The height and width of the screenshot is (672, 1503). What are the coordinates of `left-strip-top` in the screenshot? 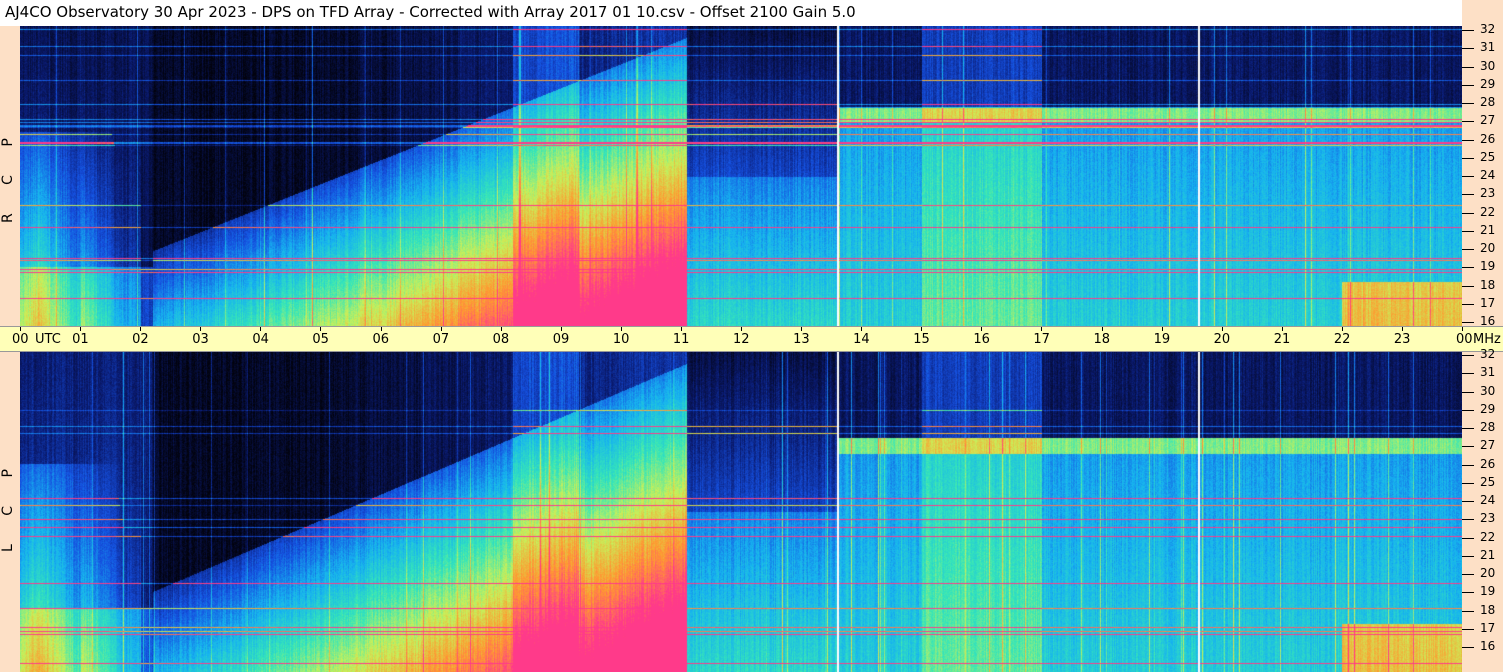 It's located at (10, 176).